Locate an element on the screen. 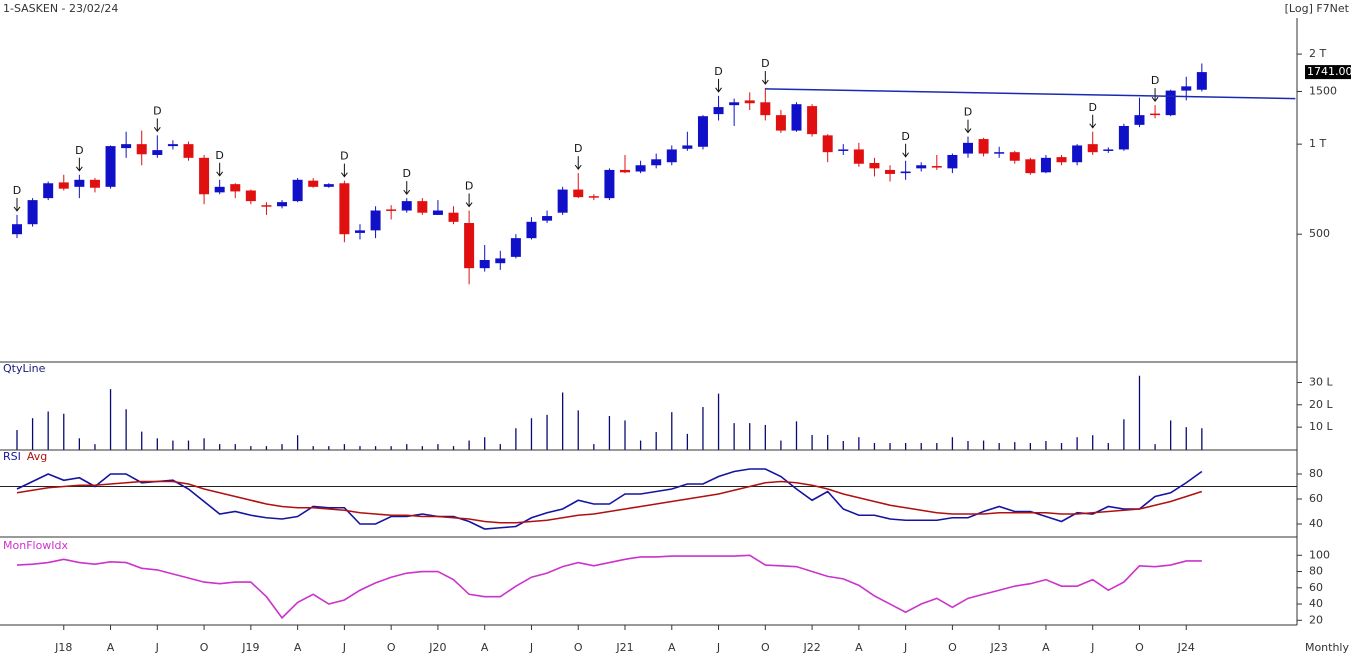 The height and width of the screenshot is (656, 1352). y-tick-label: 1 T is located at coordinates (1317, 143).